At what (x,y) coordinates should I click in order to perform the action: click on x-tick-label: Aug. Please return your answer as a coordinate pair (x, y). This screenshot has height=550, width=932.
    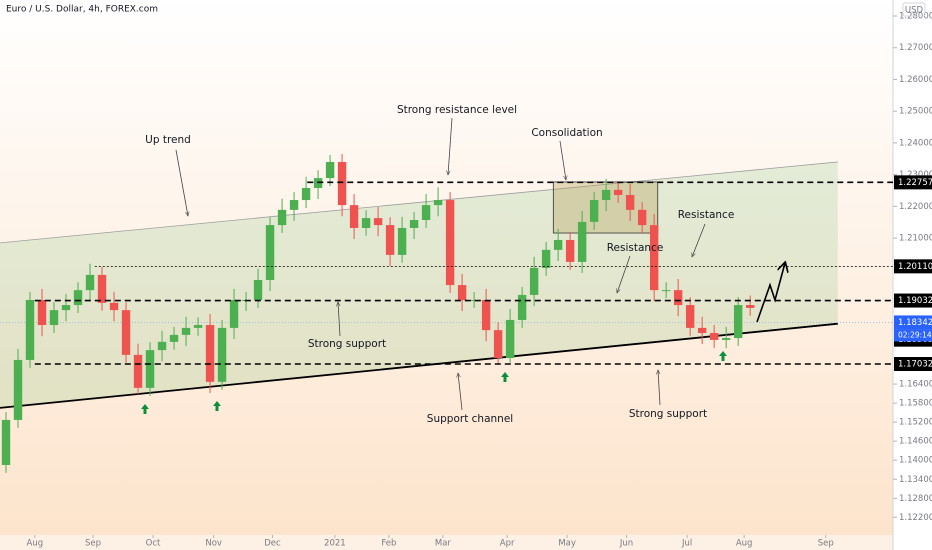
    Looking at the image, I should click on (744, 544).